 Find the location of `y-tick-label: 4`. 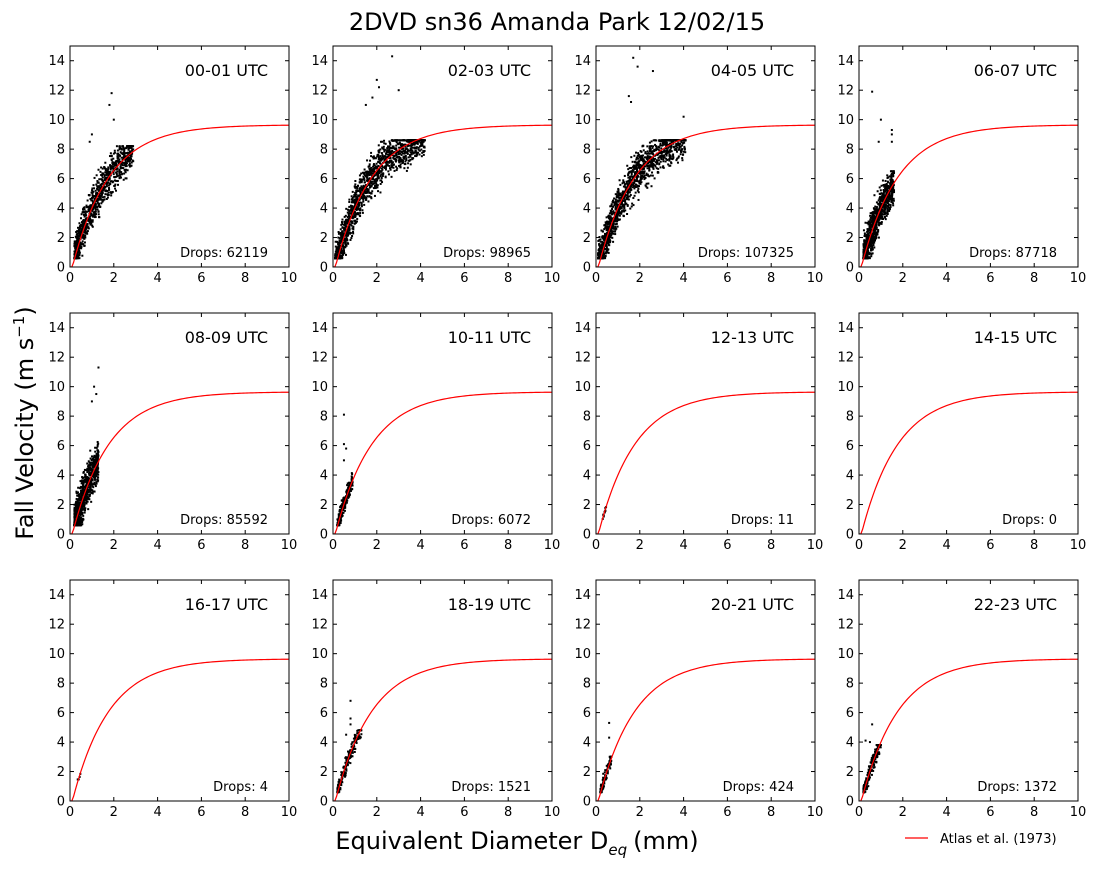

y-tick-label: 4 is located at coordinates (61, 209).